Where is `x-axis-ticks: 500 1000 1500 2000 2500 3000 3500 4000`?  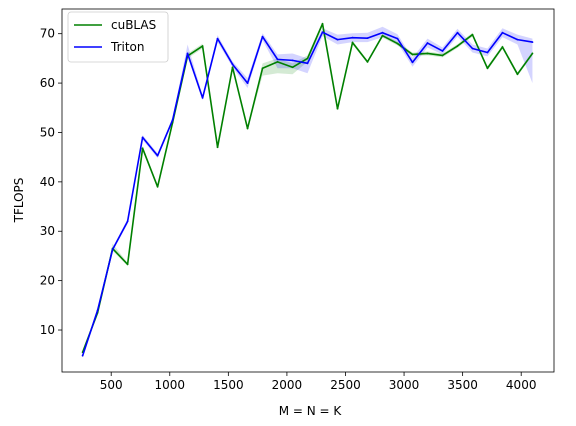 x-axis-ticks: 500 1000 1500 2000 2500 3000 3500 4000 is located at coordinates (318, 382).